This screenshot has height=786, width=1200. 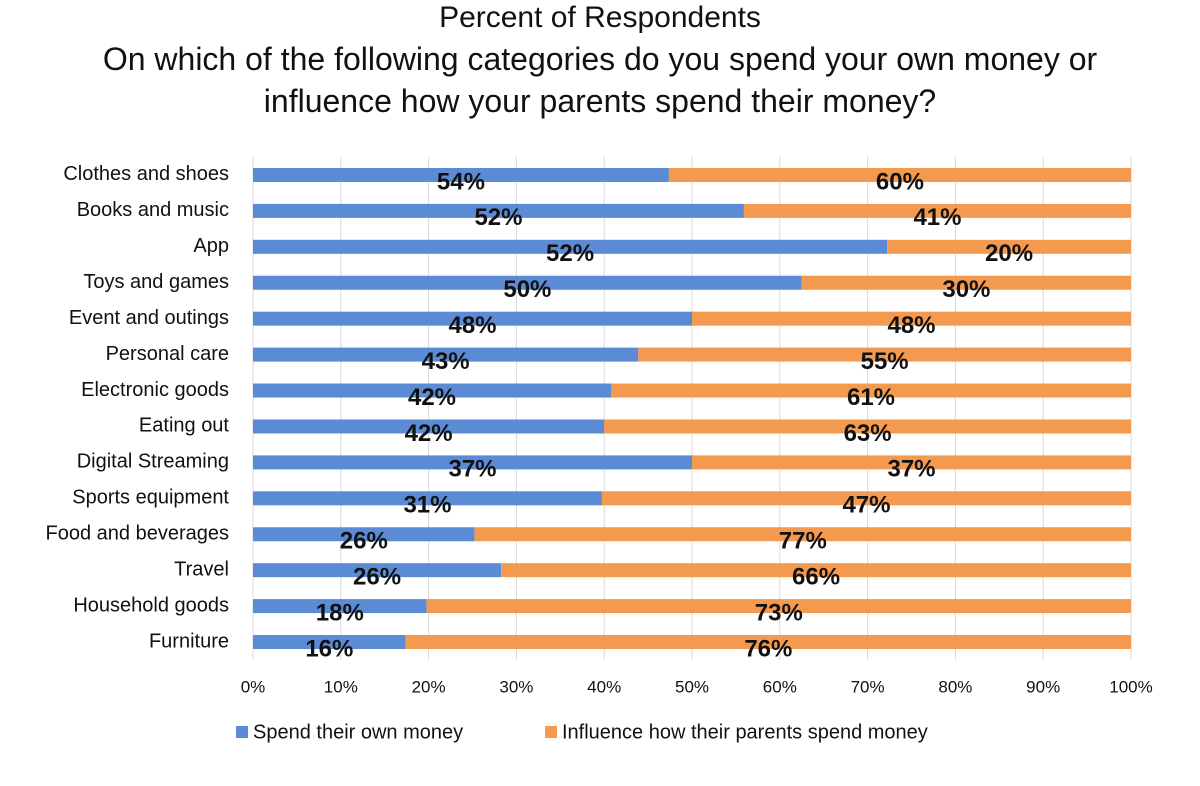 What do you see at coordinates (900, 181) in the screenshot?
I see `data-label: 60%` at bounding box center [900, 181].